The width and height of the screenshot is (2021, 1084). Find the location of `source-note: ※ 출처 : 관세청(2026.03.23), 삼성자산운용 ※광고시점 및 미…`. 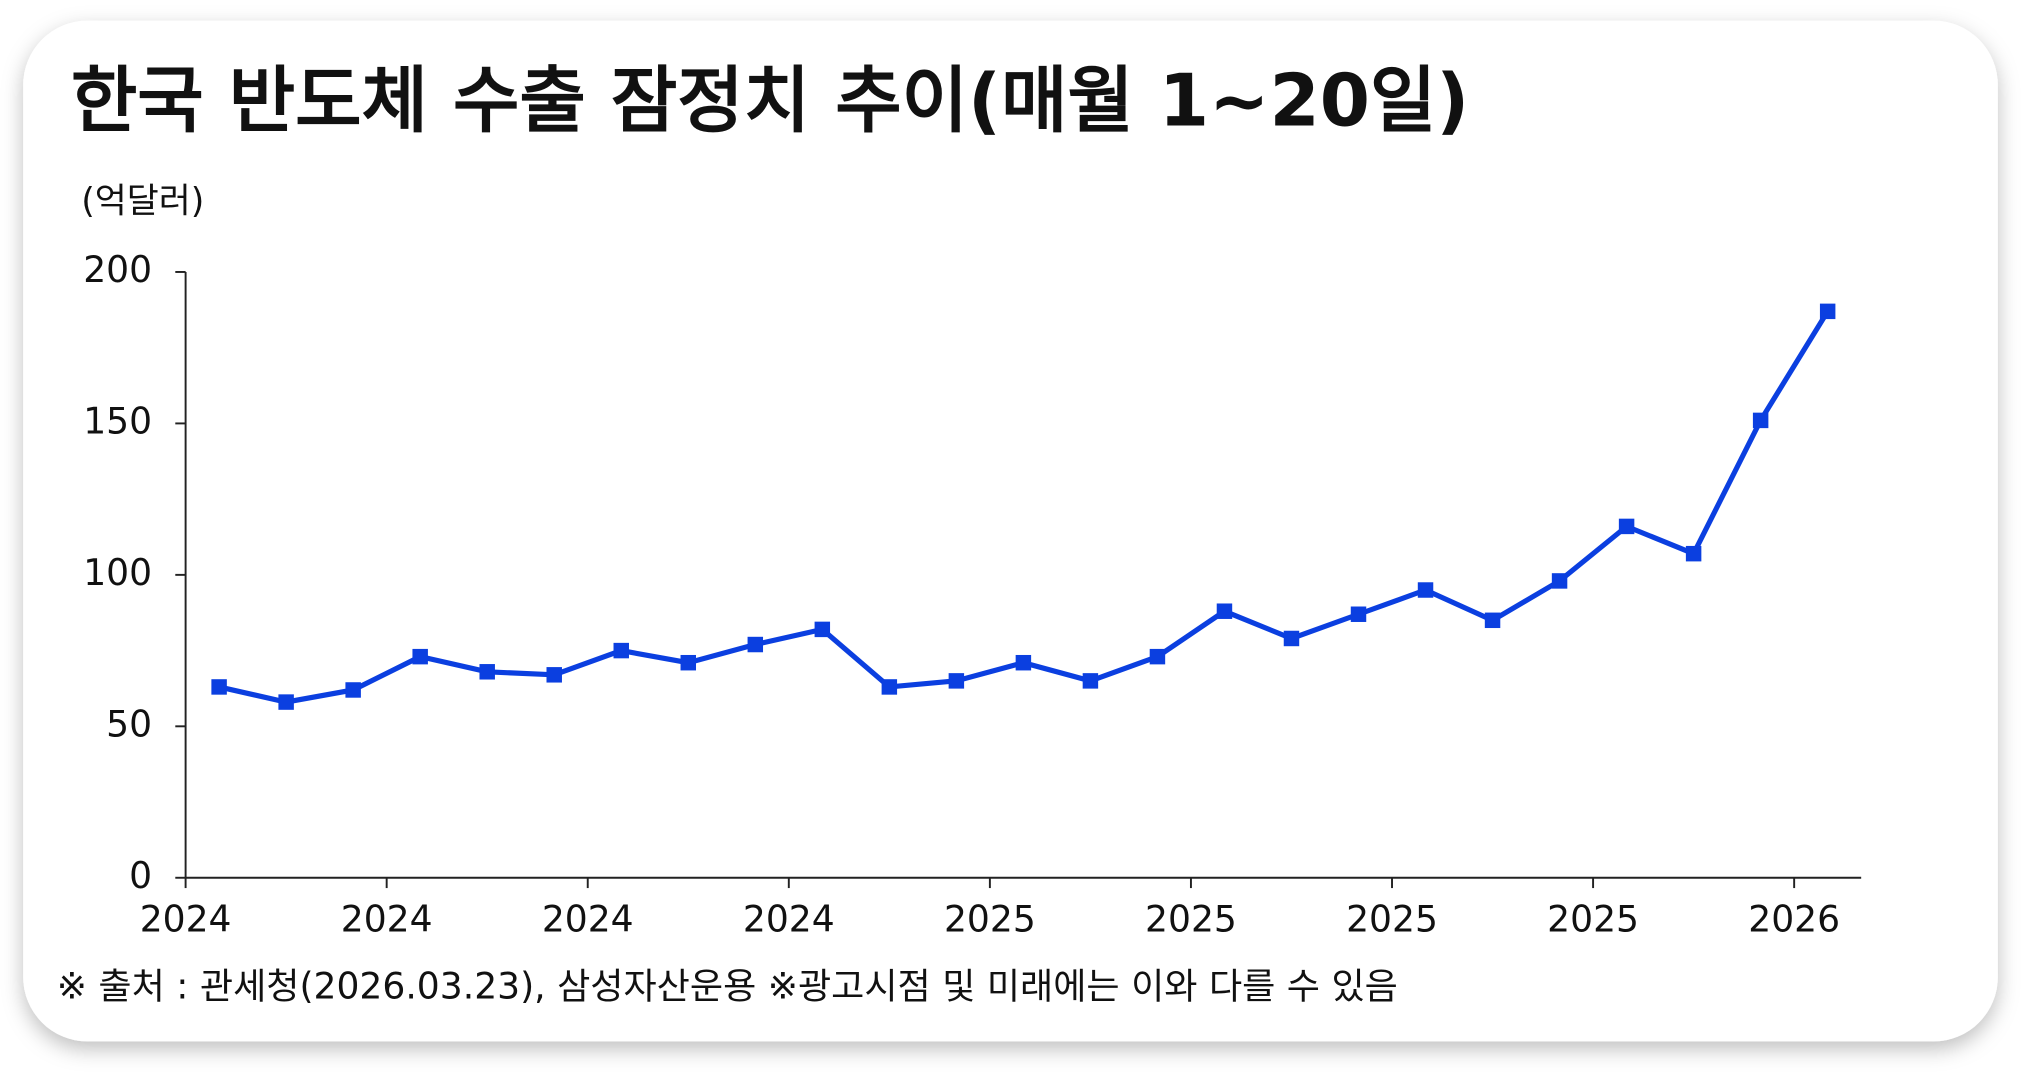

source-note: ※ 출처 : 관세청(2026.03.23), 삼성자산운용 ※광고시점 및 미… is located at coordinates (727, 987).